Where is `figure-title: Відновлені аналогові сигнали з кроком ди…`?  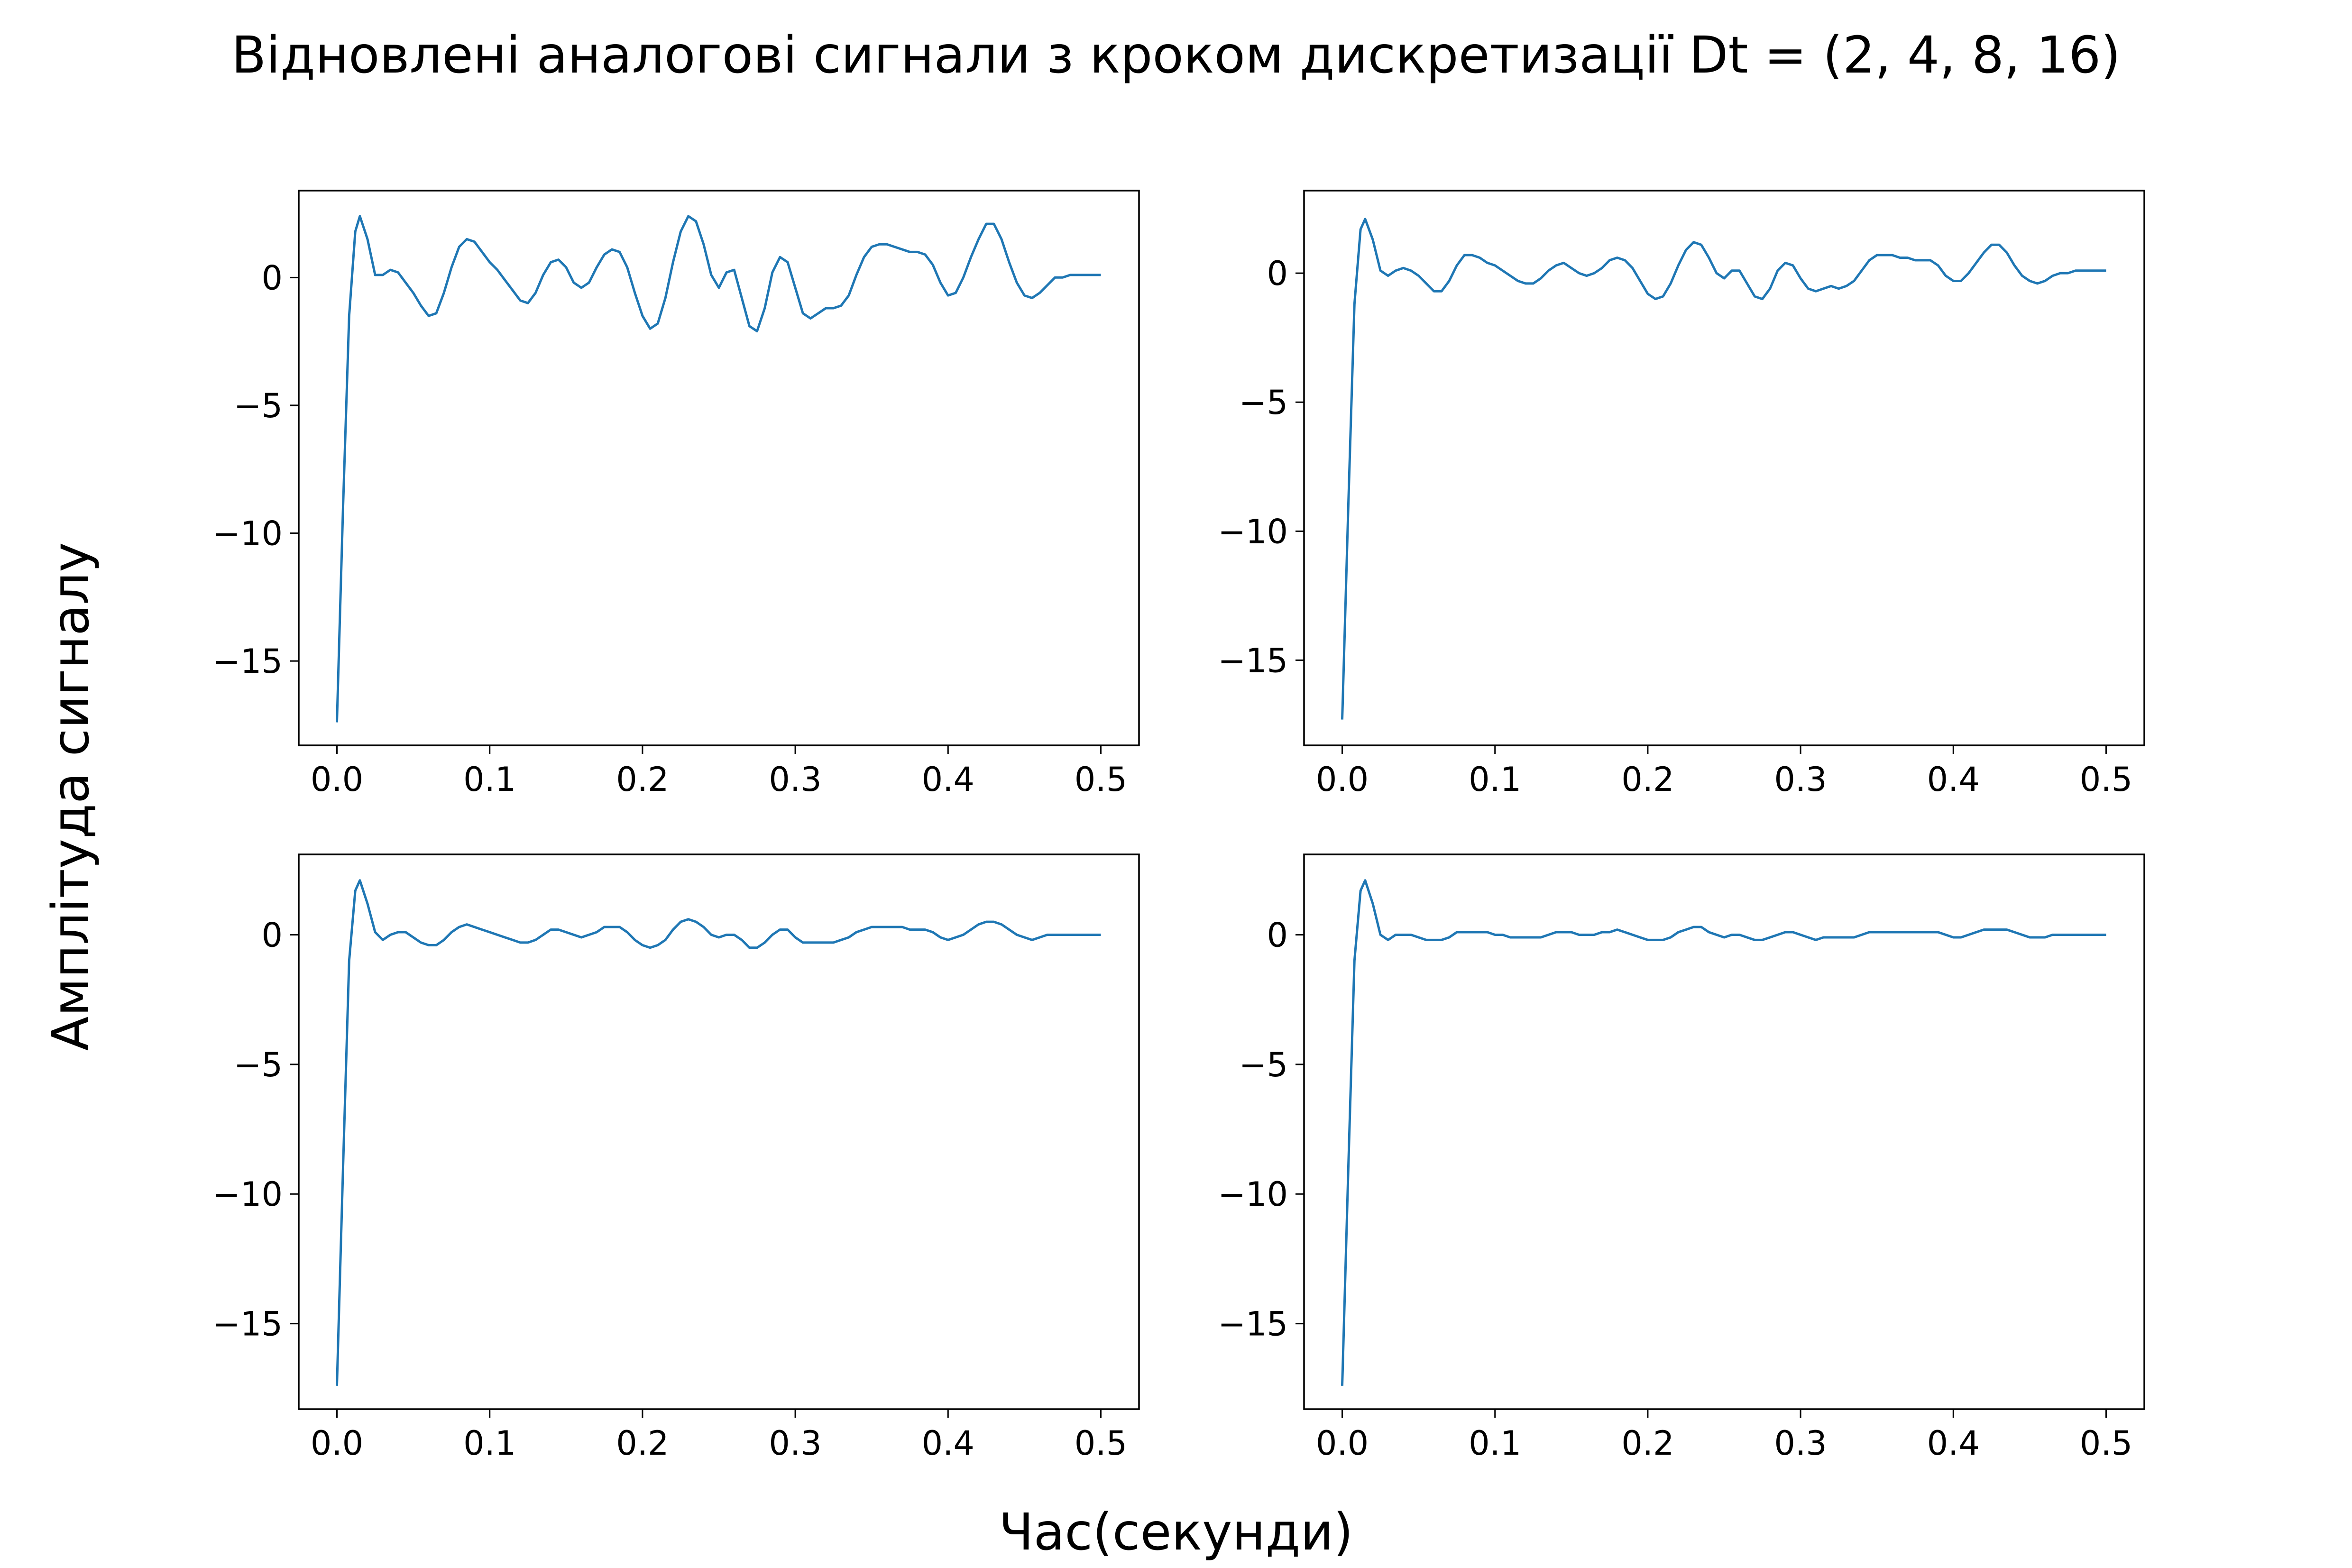 figure-title: Відновлені аналогові сигнали з кроком ди… is located at coordinates (1176, 55).